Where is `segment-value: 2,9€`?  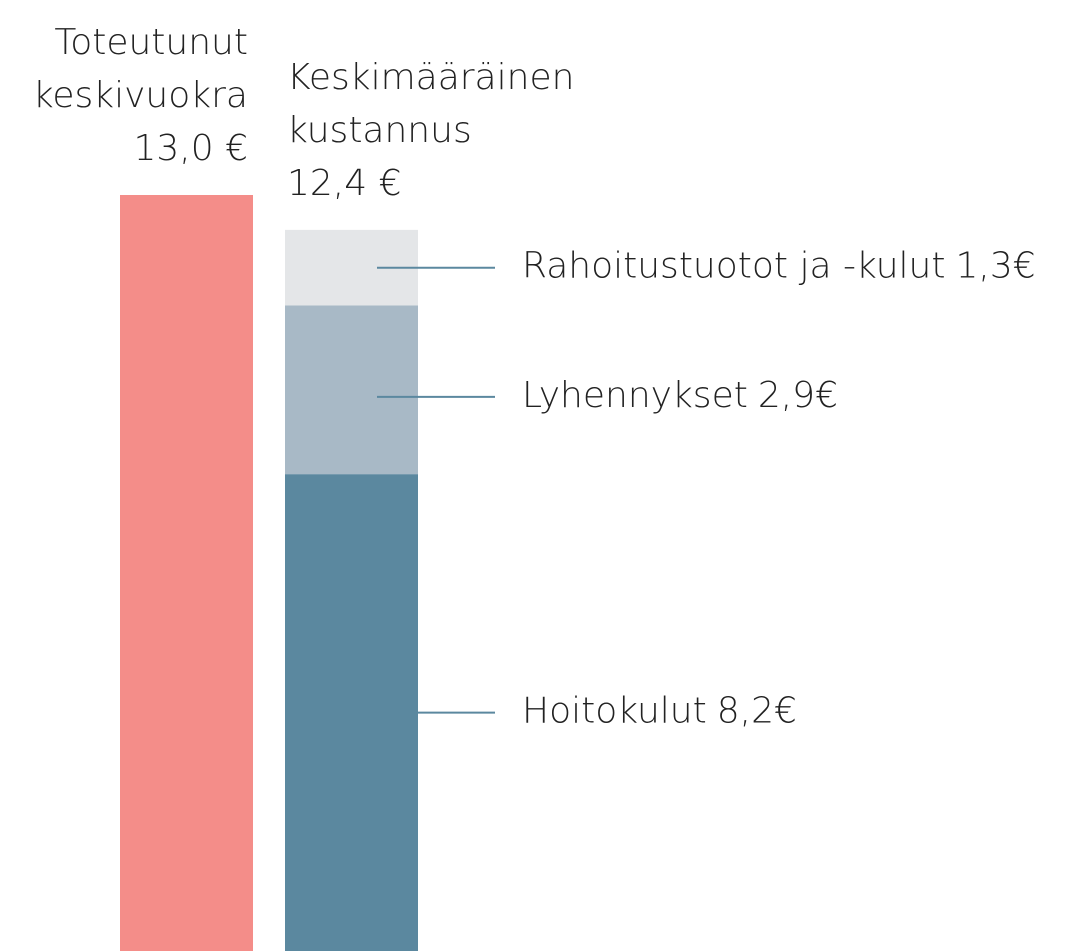 segment-value: 2,9€ is located at coordinates (798, 395).